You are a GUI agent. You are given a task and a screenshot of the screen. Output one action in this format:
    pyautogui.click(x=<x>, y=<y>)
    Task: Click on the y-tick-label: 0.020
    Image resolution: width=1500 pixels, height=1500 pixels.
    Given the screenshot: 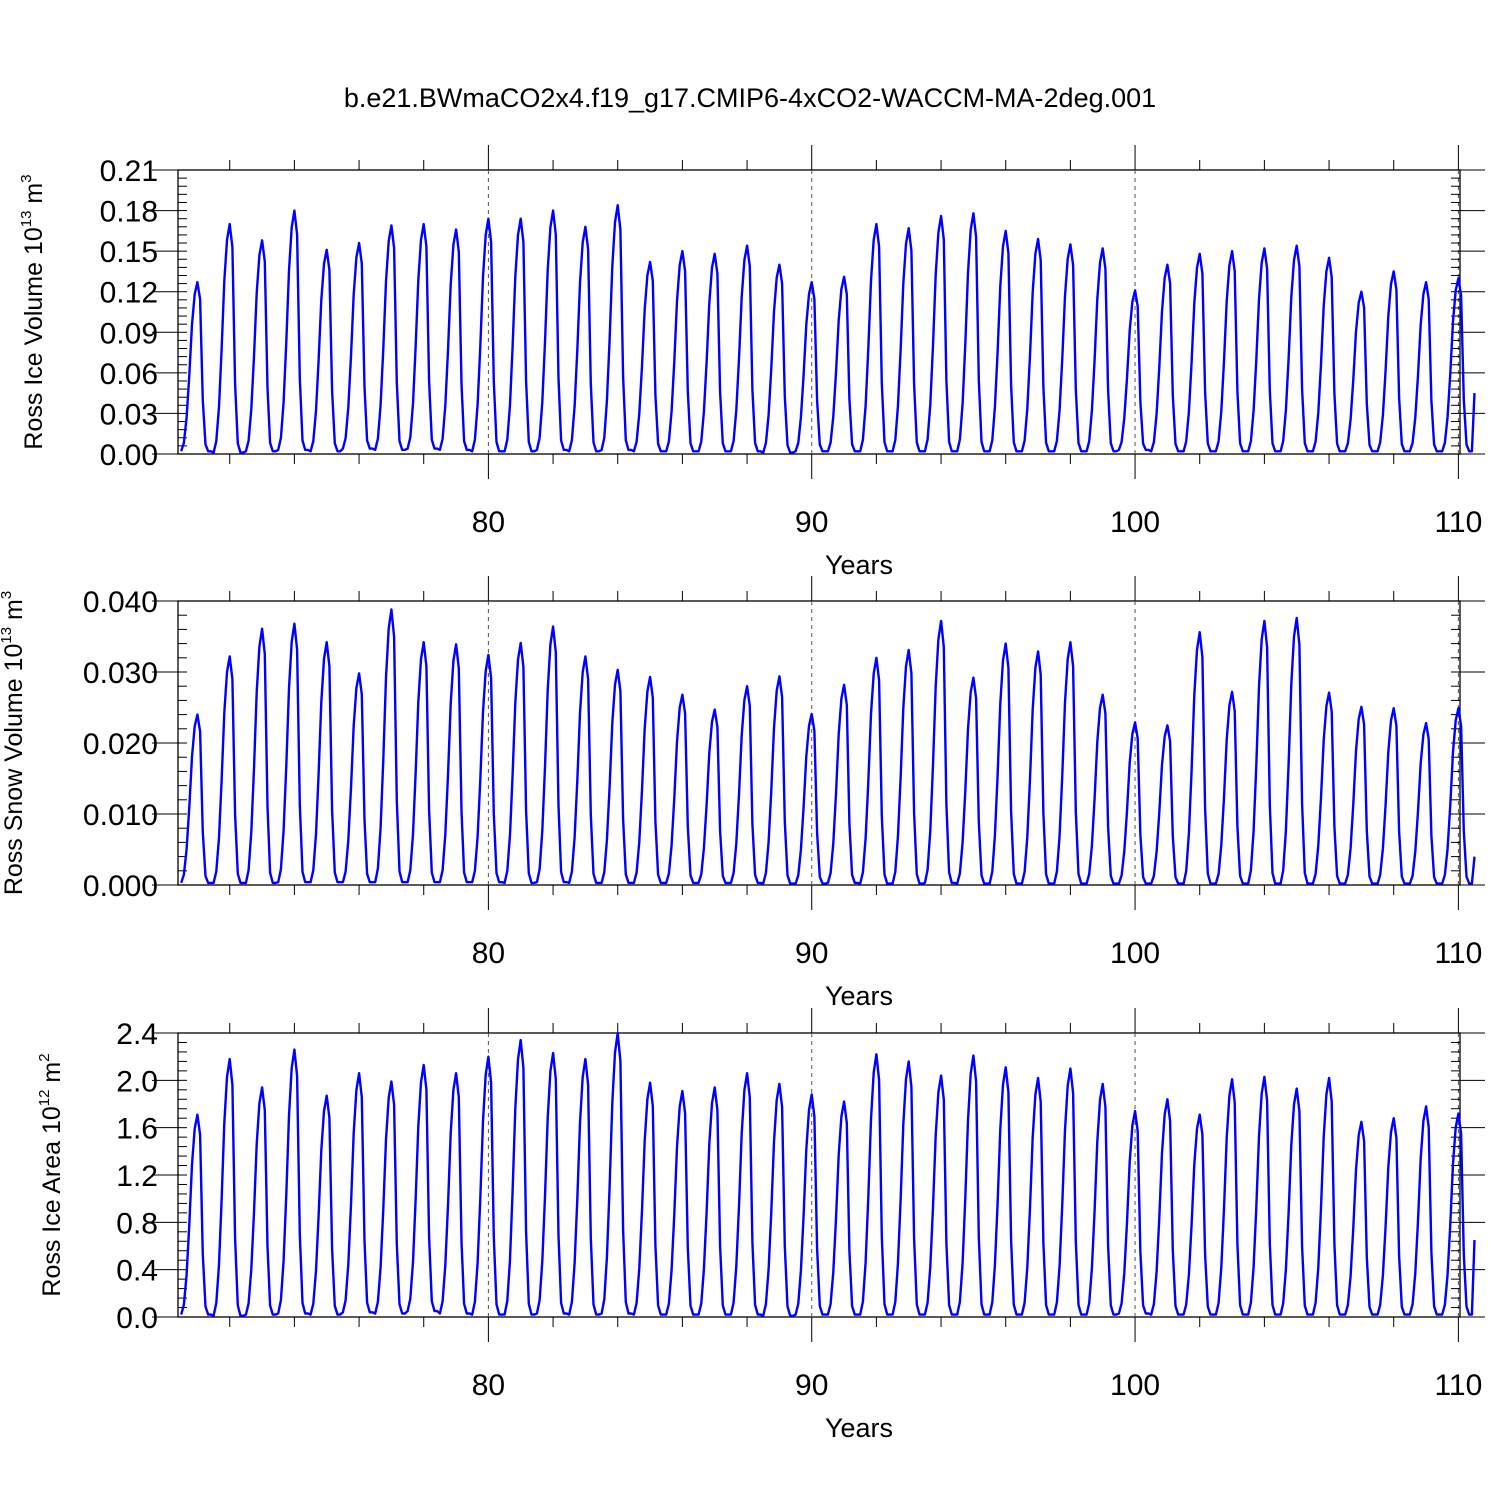 What is the action you would take?
    pyautogui.click(x=120, y=744)
    